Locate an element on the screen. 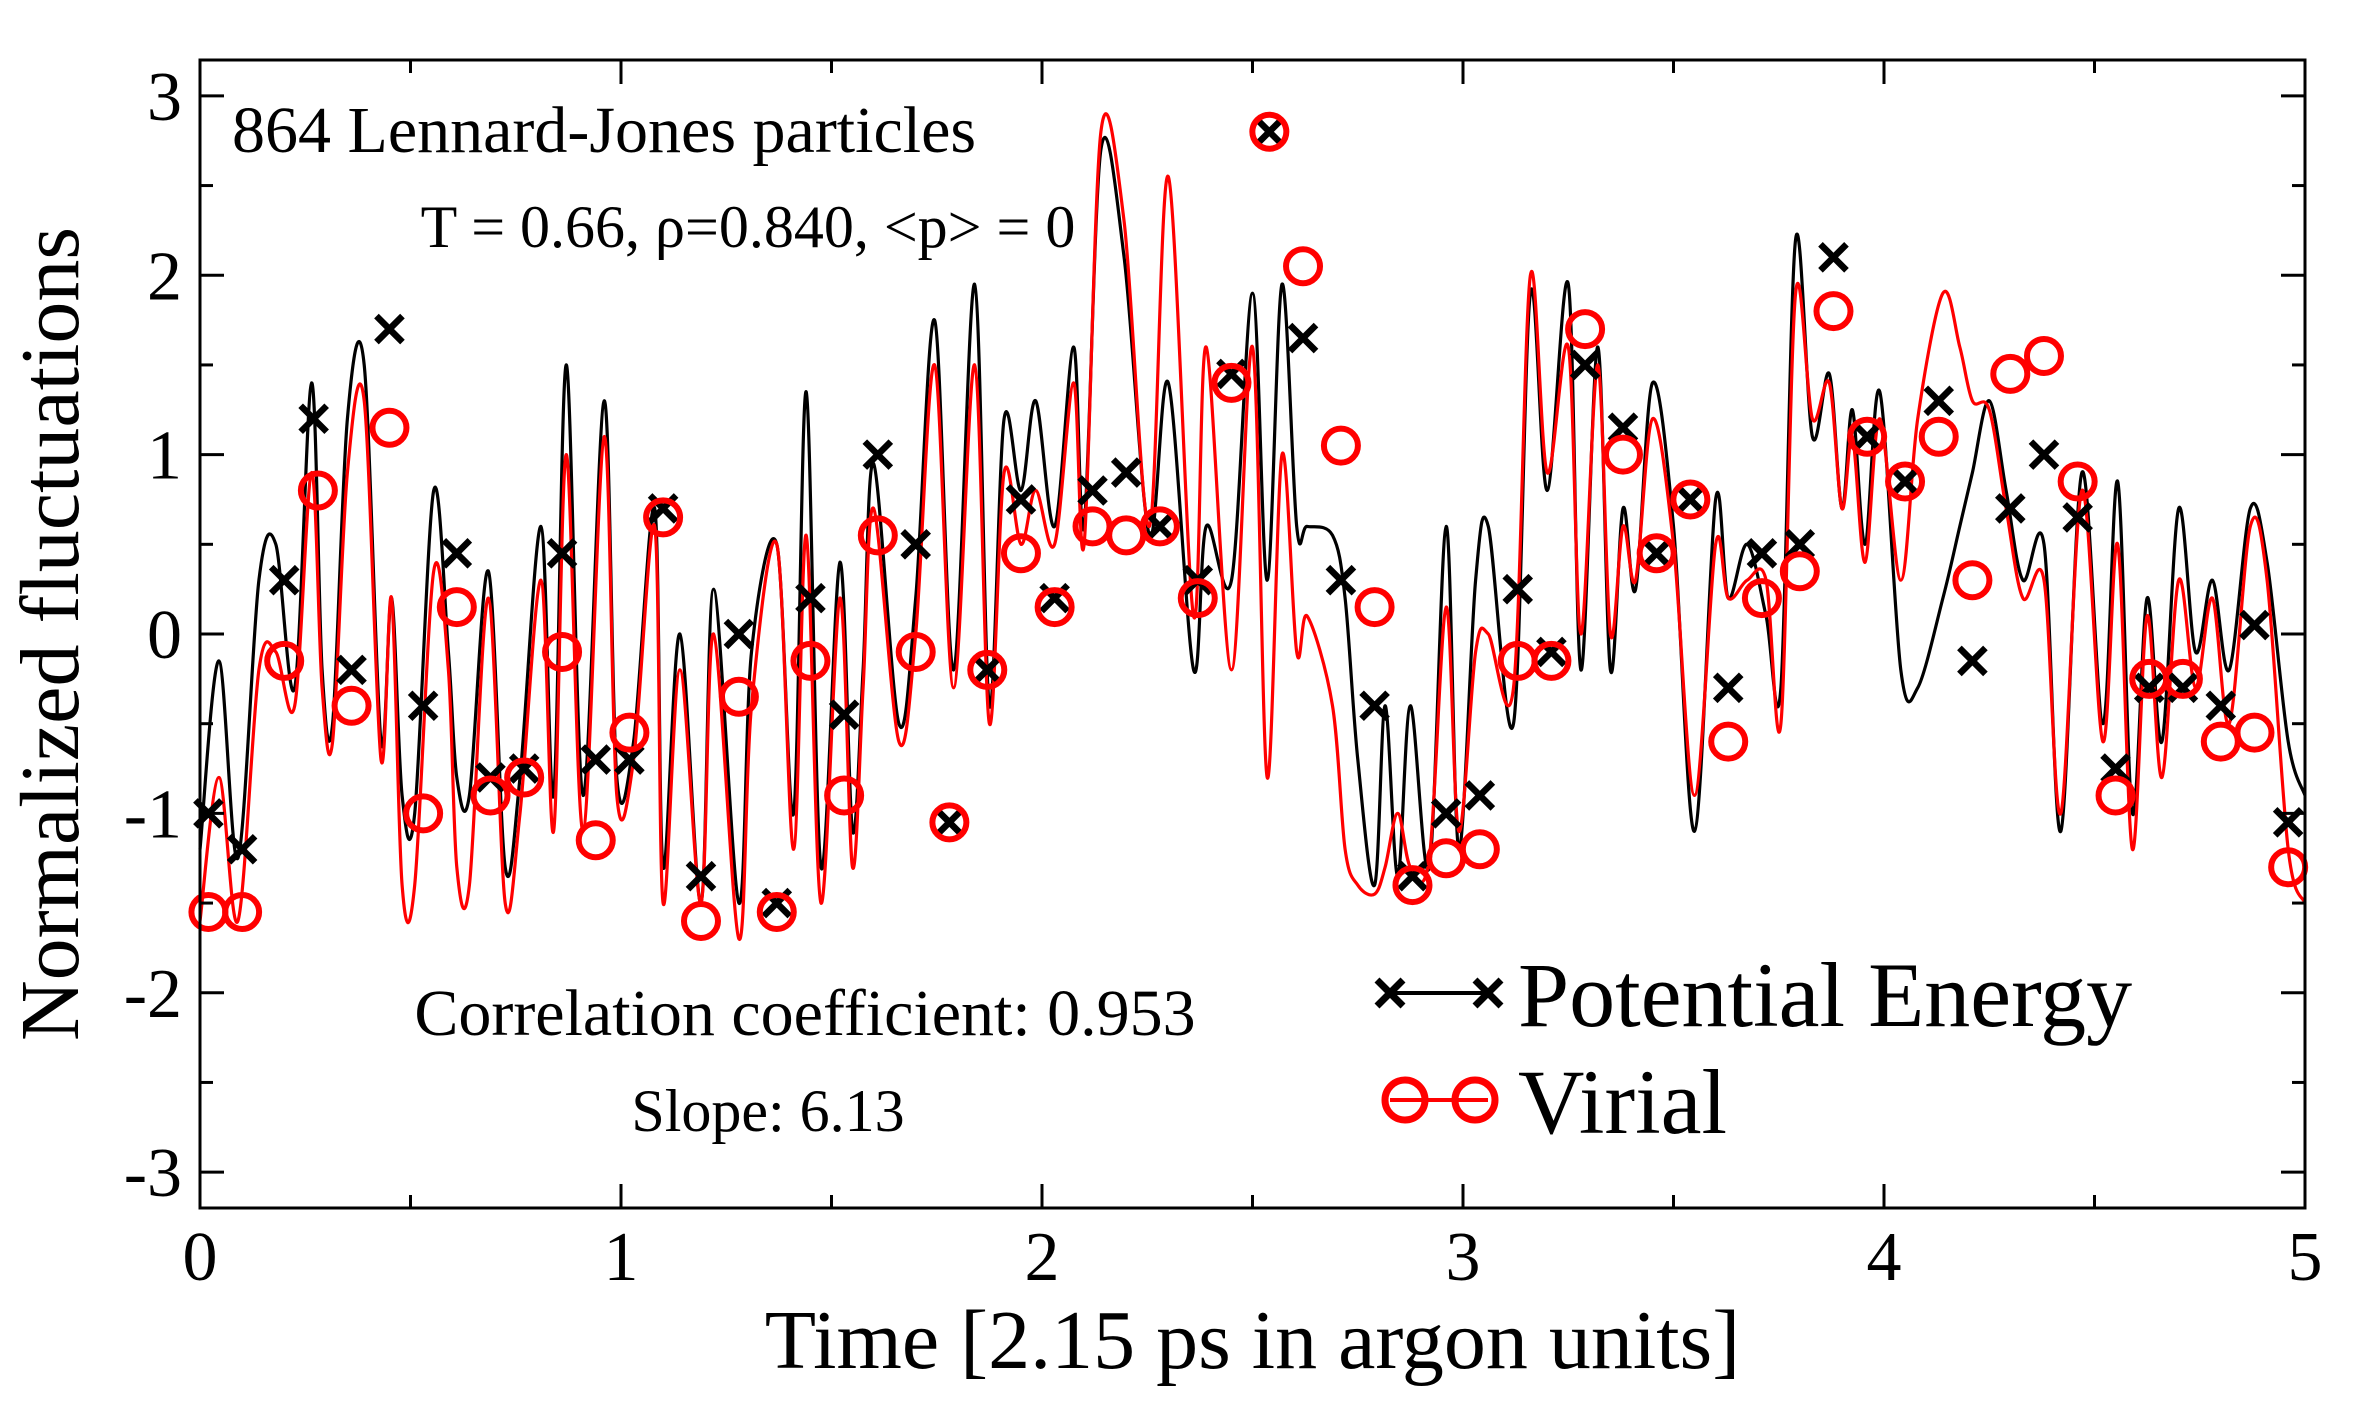 The image size is (2358, 1416). y-tick-label: -2 is located at coordinates (153, 994).